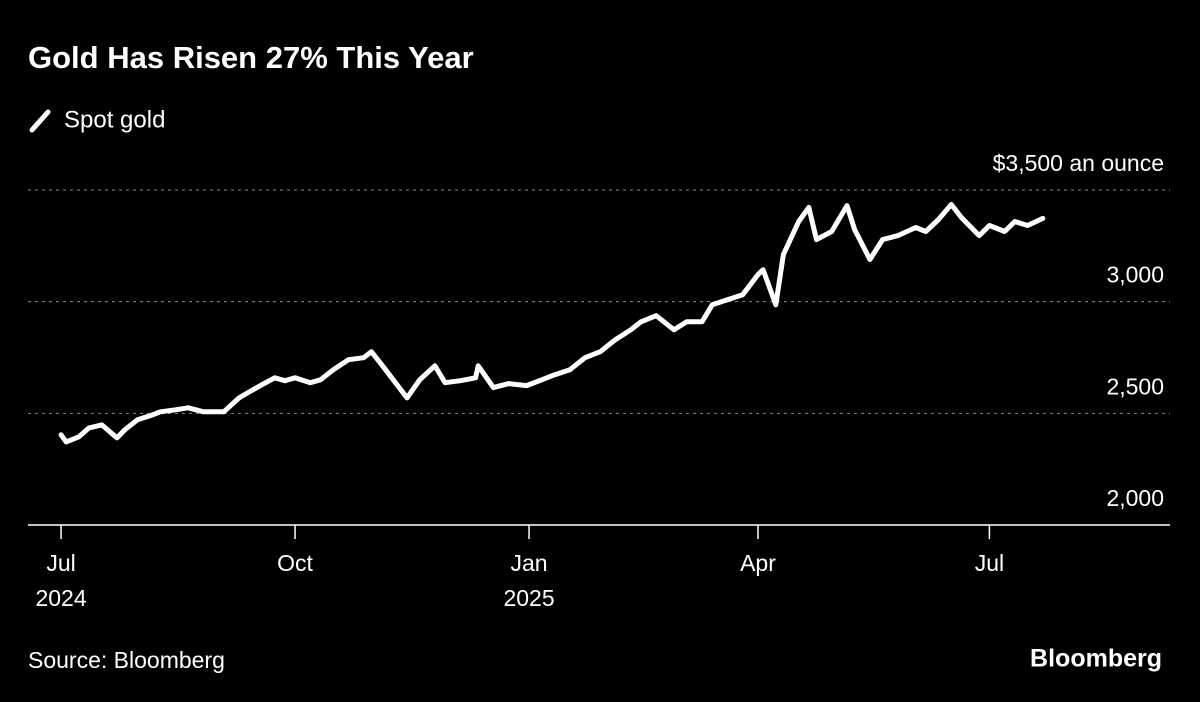 The image size is (1200, 702). What do you see at coordinates (126, 660) in the screenshot?
I see `source: Source: Bloomberg` at bounding box center [126, 660].